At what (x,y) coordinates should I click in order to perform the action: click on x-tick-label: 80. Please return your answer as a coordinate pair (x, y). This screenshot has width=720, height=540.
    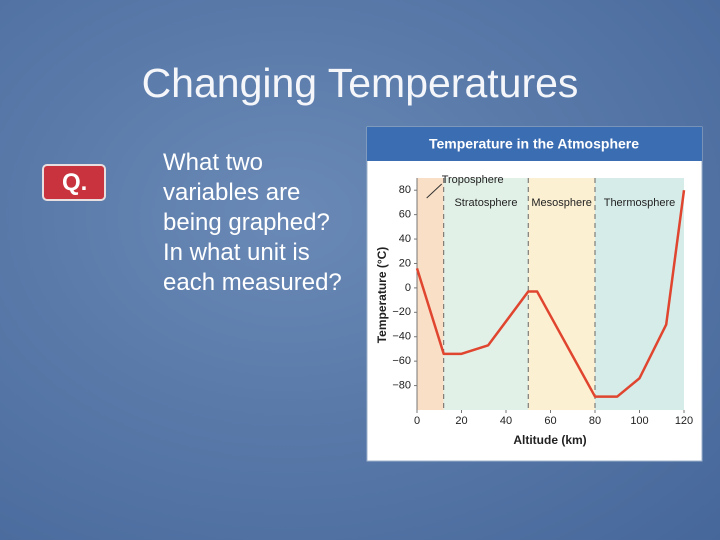
    Looking at the image, I should click on (595, 421).